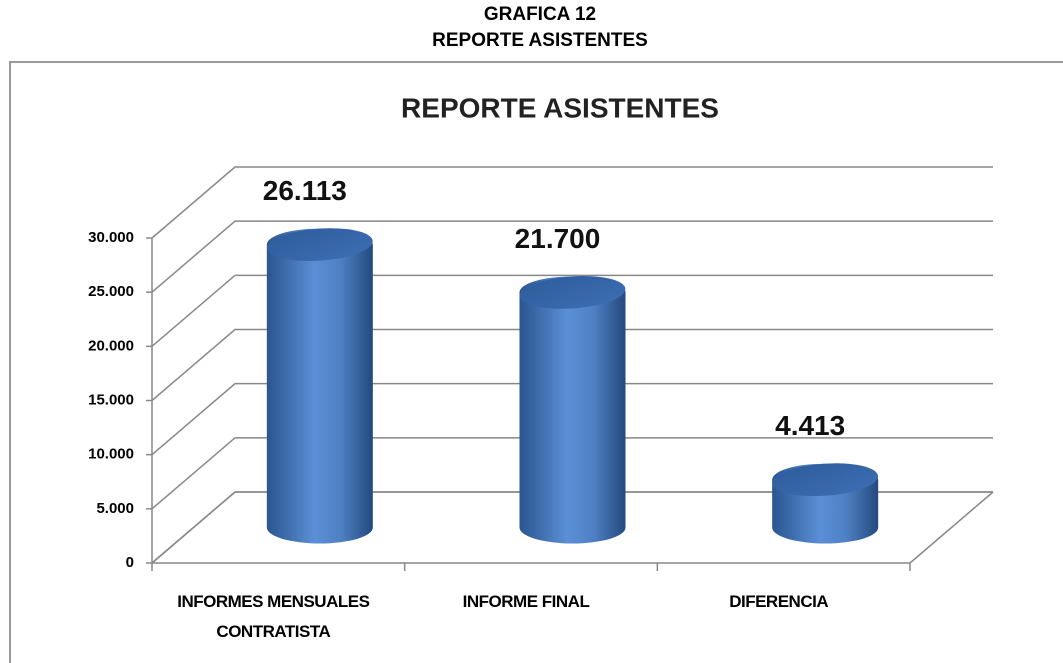  I want to click on x-tick-label: INFORMES MENSUALES CONTRATISTA, so click(273, 616).